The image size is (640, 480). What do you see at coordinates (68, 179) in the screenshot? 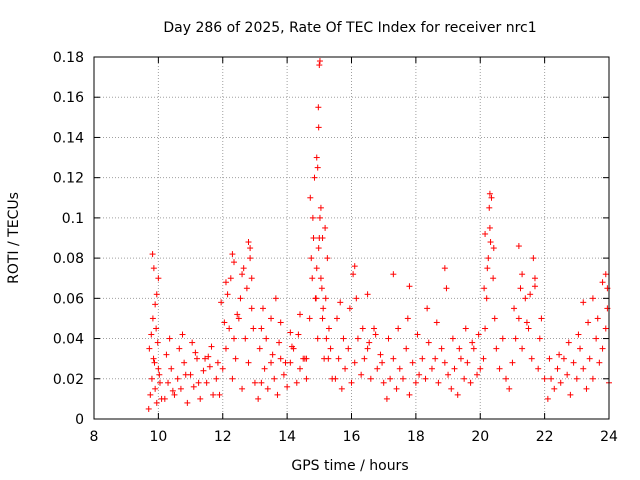
I see `y-tick-label: 0.12` at bounding box center [68, 179].